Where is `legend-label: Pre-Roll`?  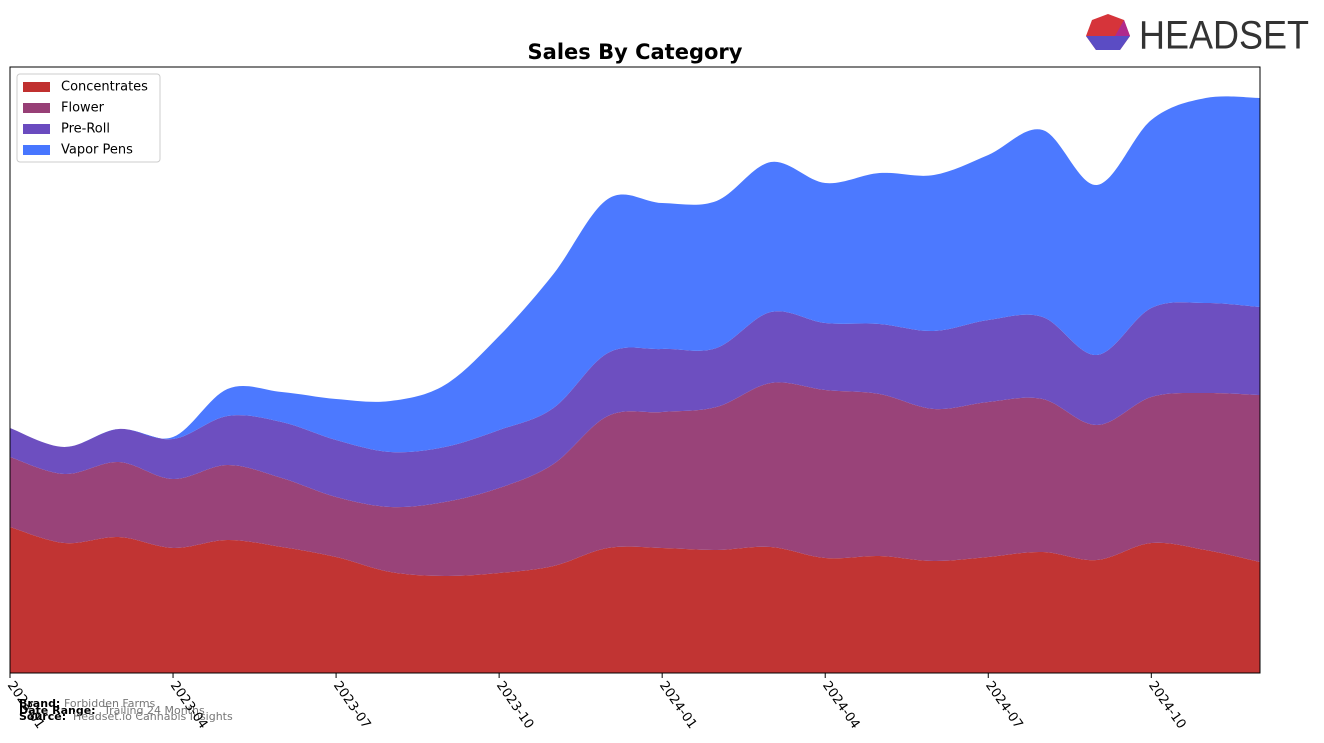
legend-label: Pre-Roll is located at coordinates (85, 129).